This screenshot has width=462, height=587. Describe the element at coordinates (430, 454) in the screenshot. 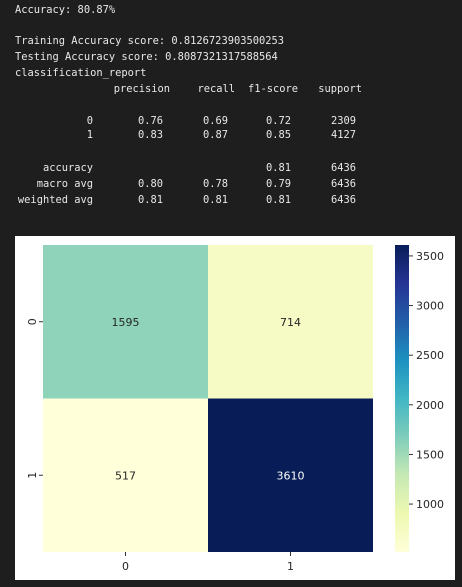

I see `colorbar-tick-label: 1500` at that location.